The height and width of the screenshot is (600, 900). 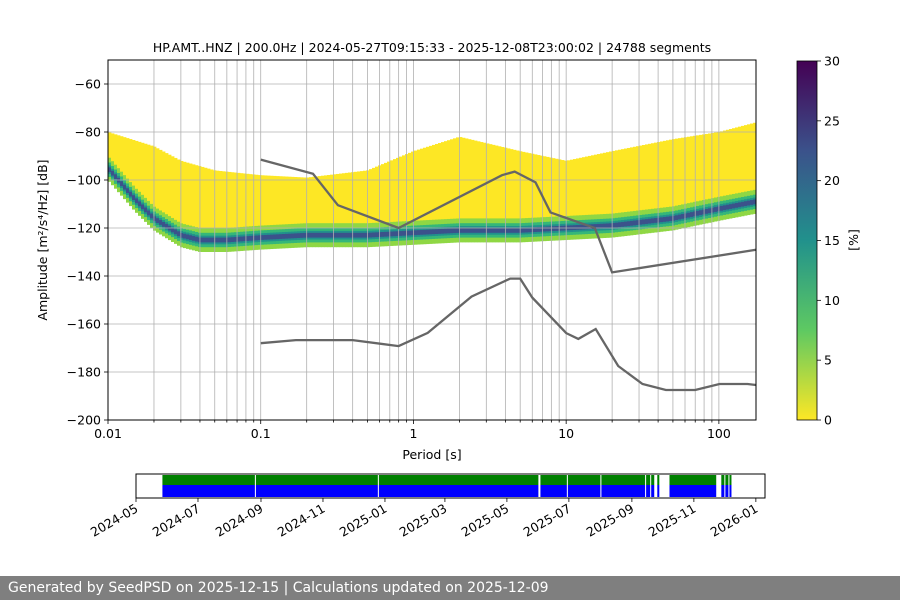 What do you see at coordinates (239, 520) in the screenshot?
I see `timeline-tick-label: 2024-09` at bounding box center [239, 520].